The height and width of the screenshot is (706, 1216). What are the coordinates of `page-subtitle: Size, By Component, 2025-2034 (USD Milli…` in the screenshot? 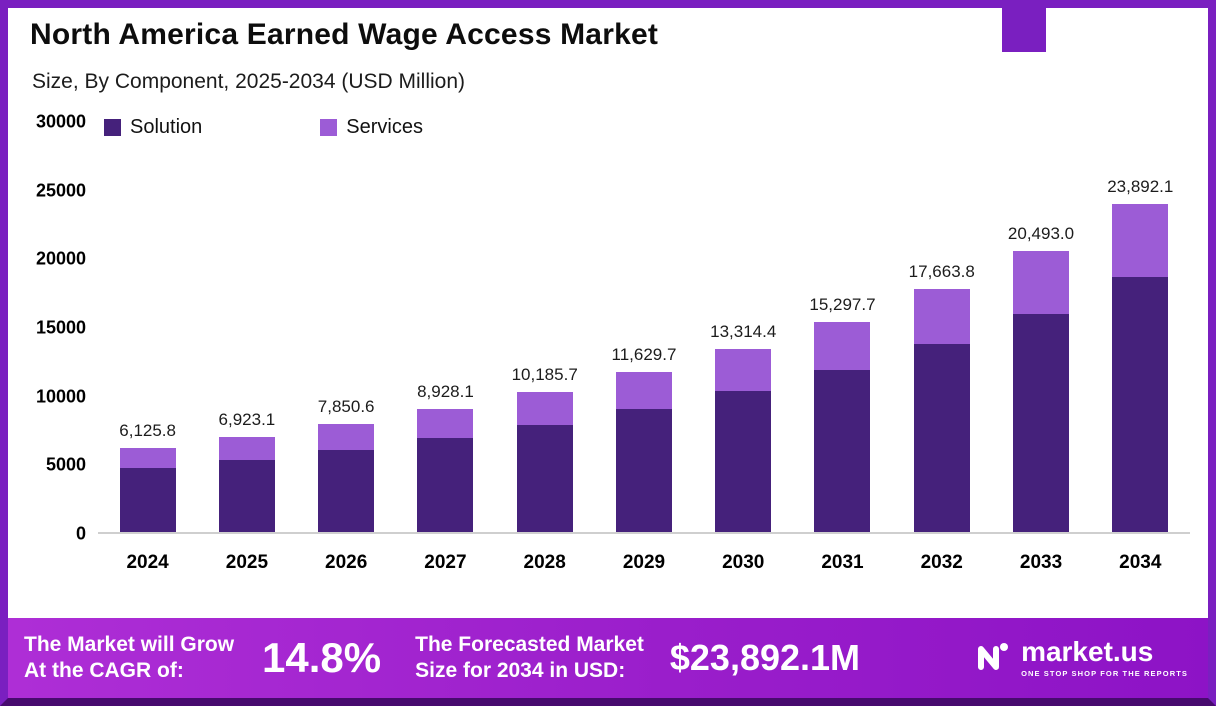 It's located at (249, 81).